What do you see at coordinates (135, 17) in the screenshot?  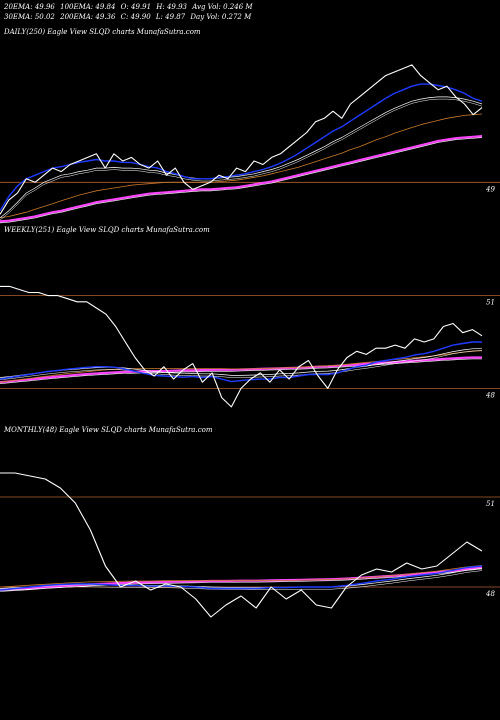 I see `stat-close: C: 49.90` at bounding box center [135, 17].